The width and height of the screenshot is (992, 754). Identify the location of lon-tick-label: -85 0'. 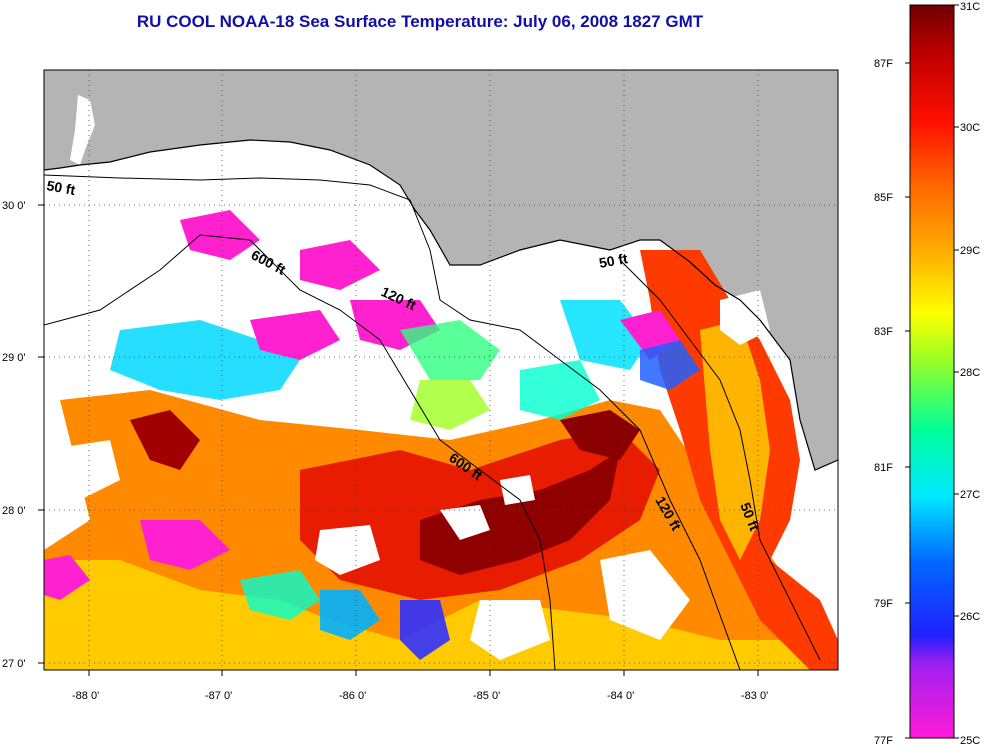
(486, 696).